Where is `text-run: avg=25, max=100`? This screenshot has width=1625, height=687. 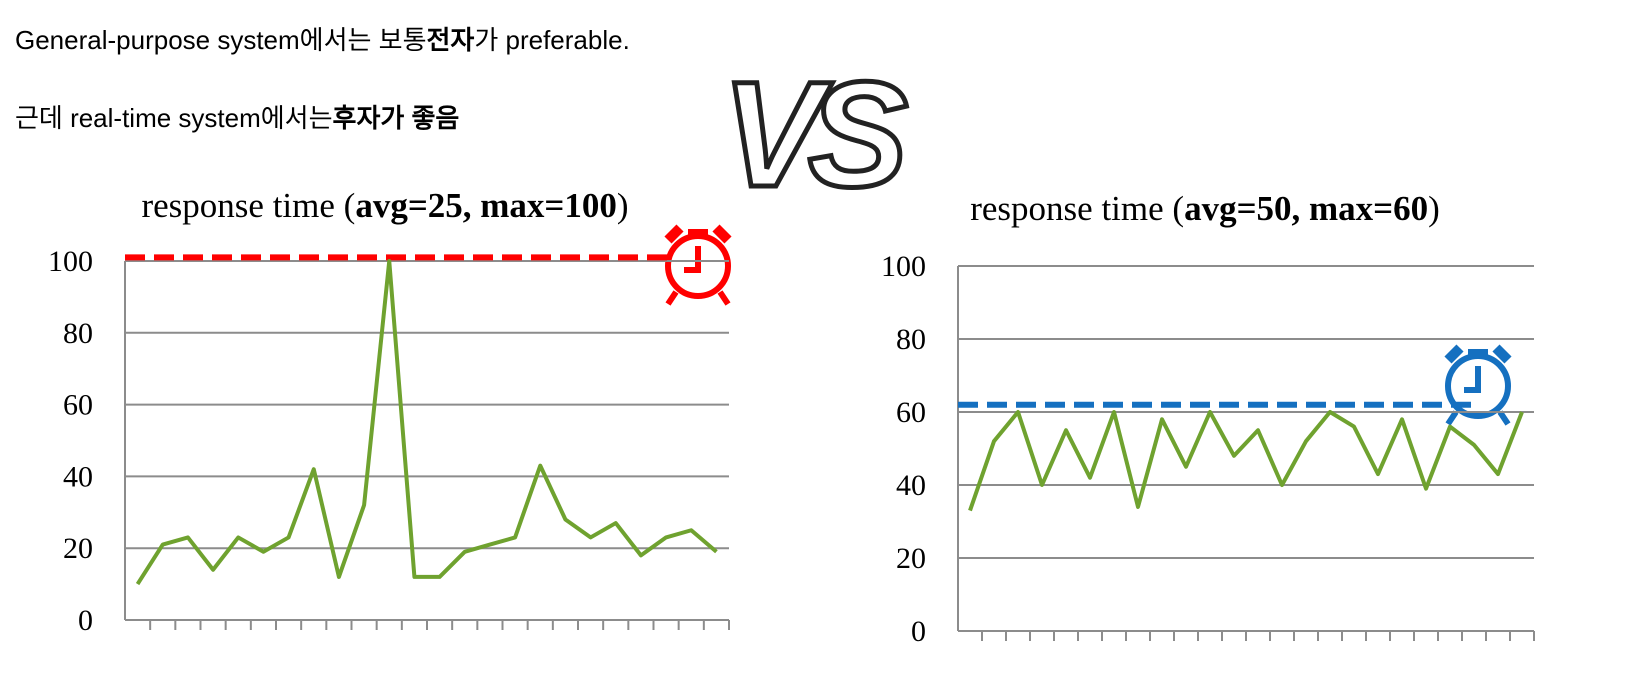
text-run: avg=25, max=100 is located at coordinates (486, 205).